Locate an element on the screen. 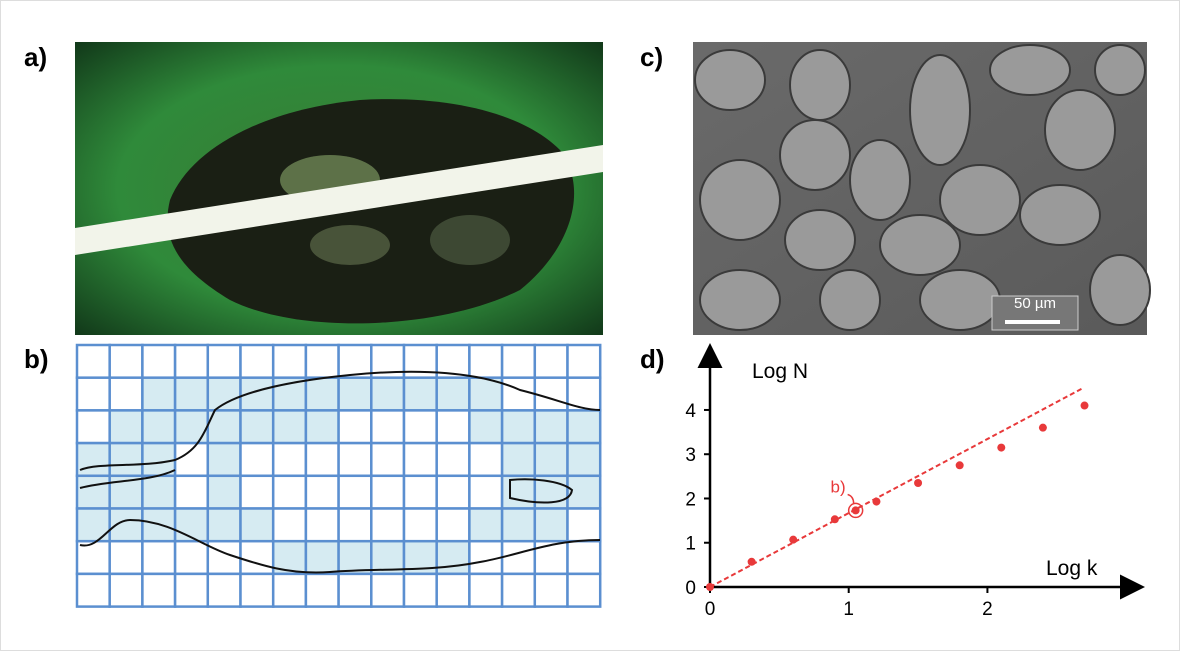 The height and width of the screenshot is (651, 1180). x-tick-label: 0 is located at coordinates (710, 609).